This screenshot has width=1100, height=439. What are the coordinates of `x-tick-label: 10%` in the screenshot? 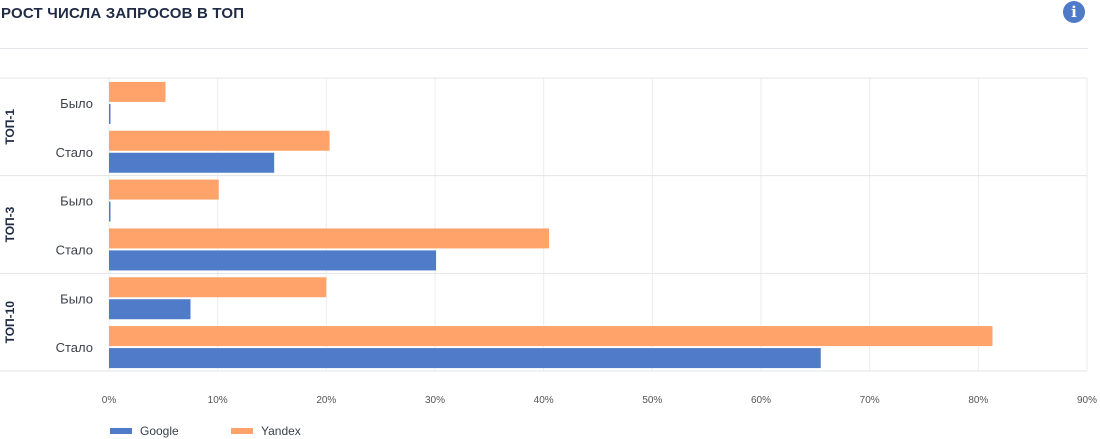 It's located at (218, 400).